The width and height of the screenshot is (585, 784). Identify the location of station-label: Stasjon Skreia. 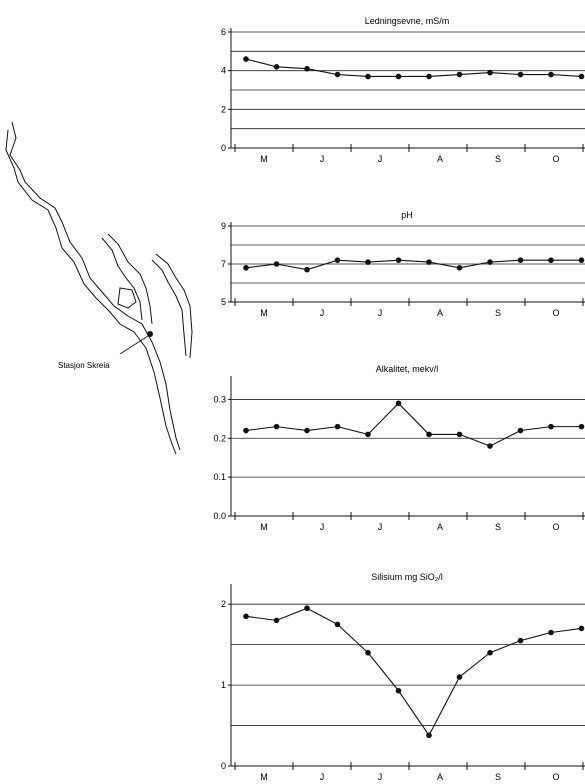
(84, 365).